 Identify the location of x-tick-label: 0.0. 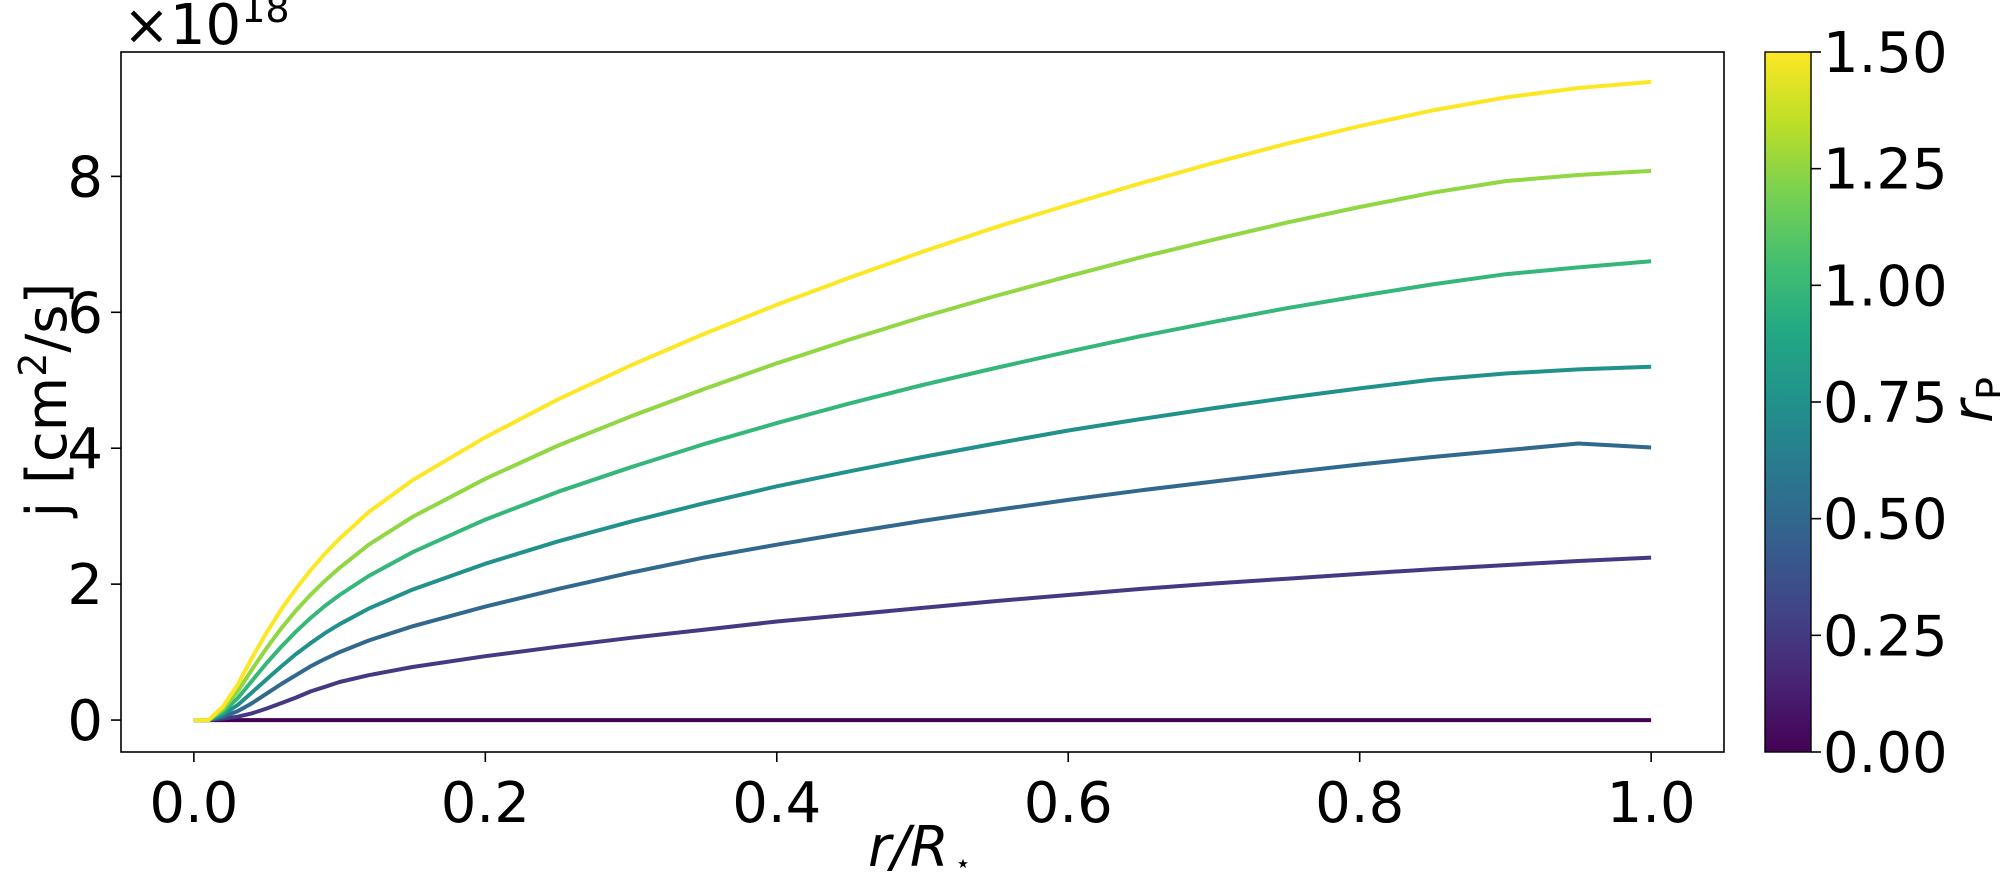
(193, 803).